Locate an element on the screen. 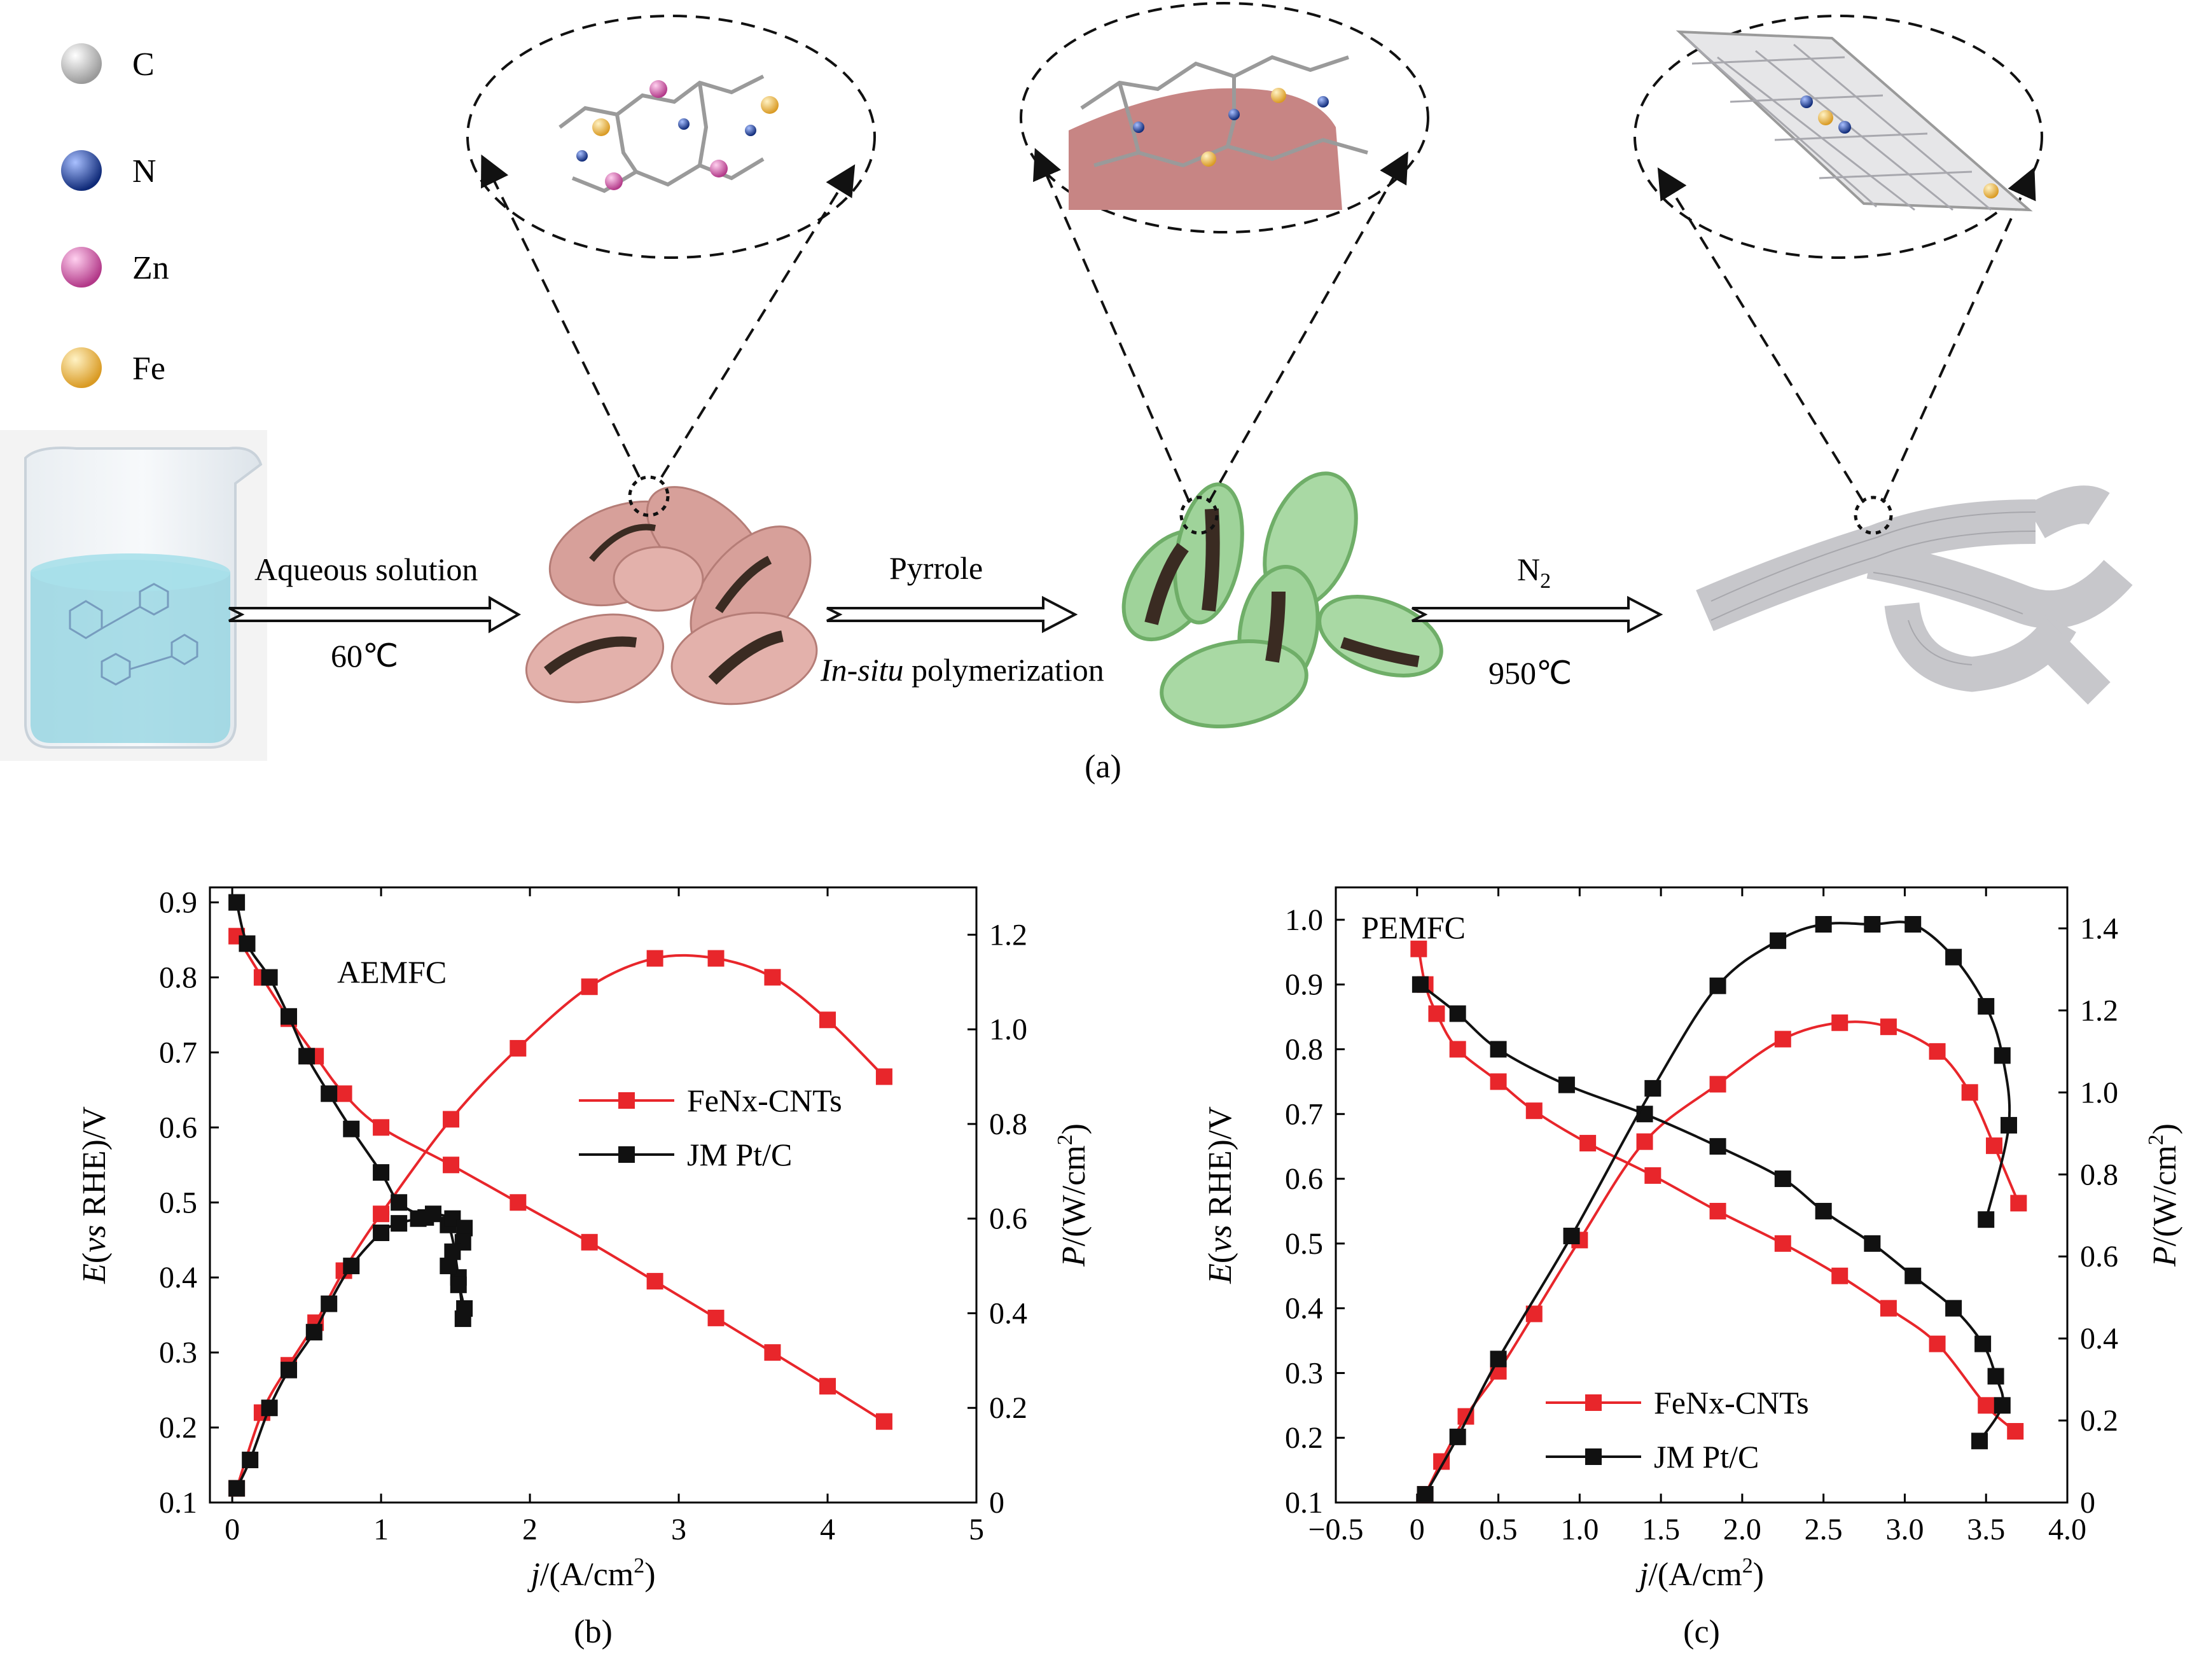 The image size is (2206, 1680). carbon-atom-icon is located at coordinates (81, 63).